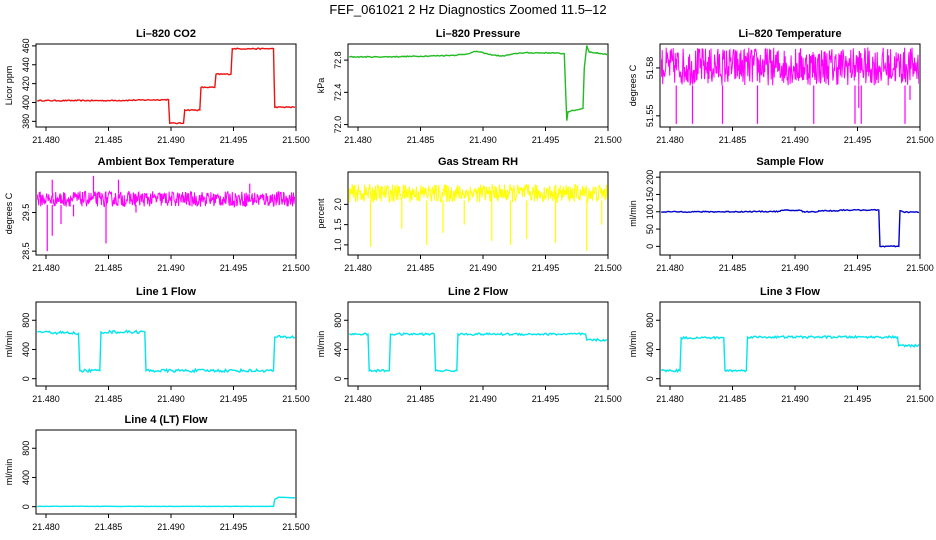 The height and width of the screenshot is (540, 936). I want to click on y-tick-label: 51.58, so click(650, 68).